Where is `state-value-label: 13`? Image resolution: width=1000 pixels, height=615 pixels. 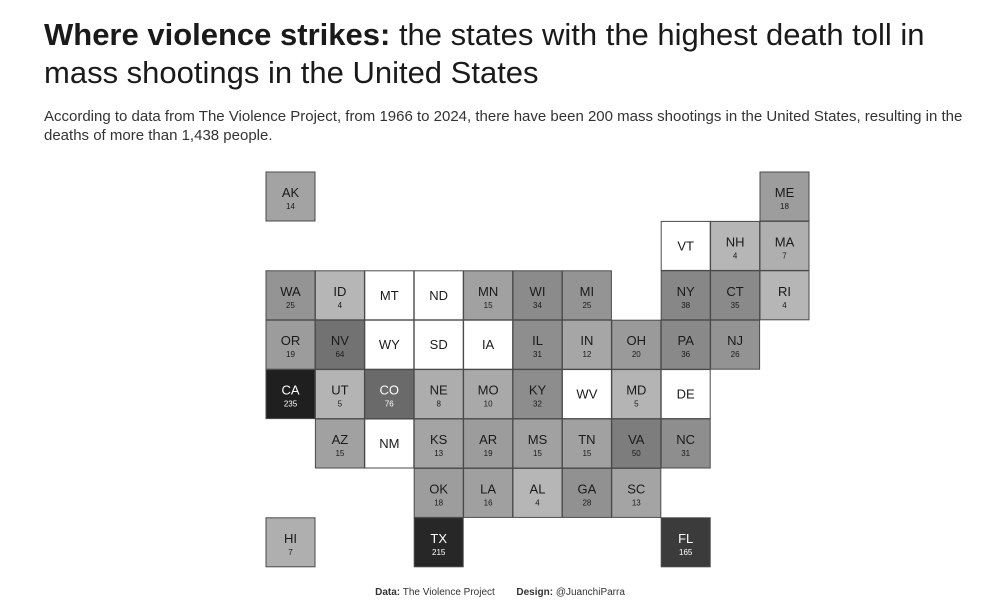
state-value-label: 13 is located at coordinates (438, 453).